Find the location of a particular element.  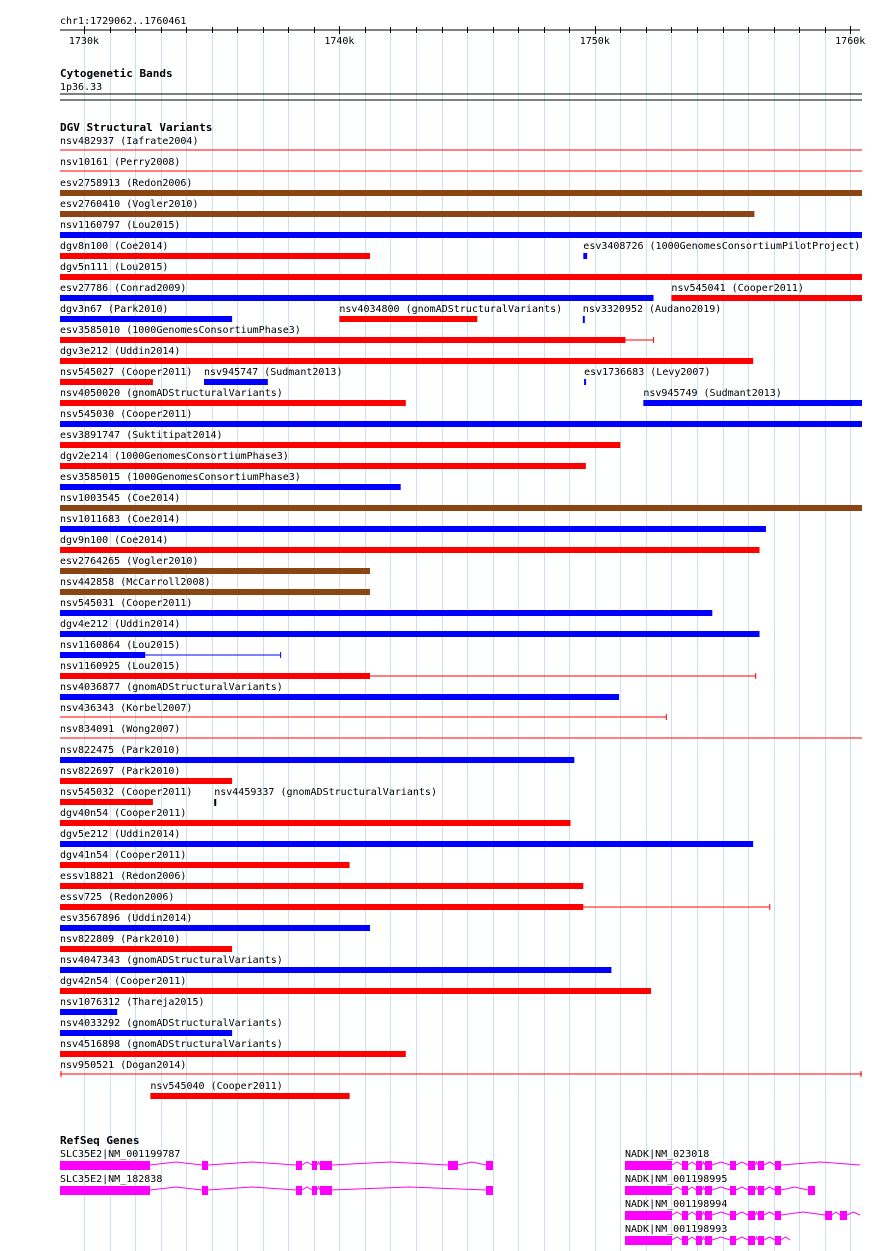

dgv-variant-label: dgv40n54 (Cooper2011) is located at coordinates (123, 813).